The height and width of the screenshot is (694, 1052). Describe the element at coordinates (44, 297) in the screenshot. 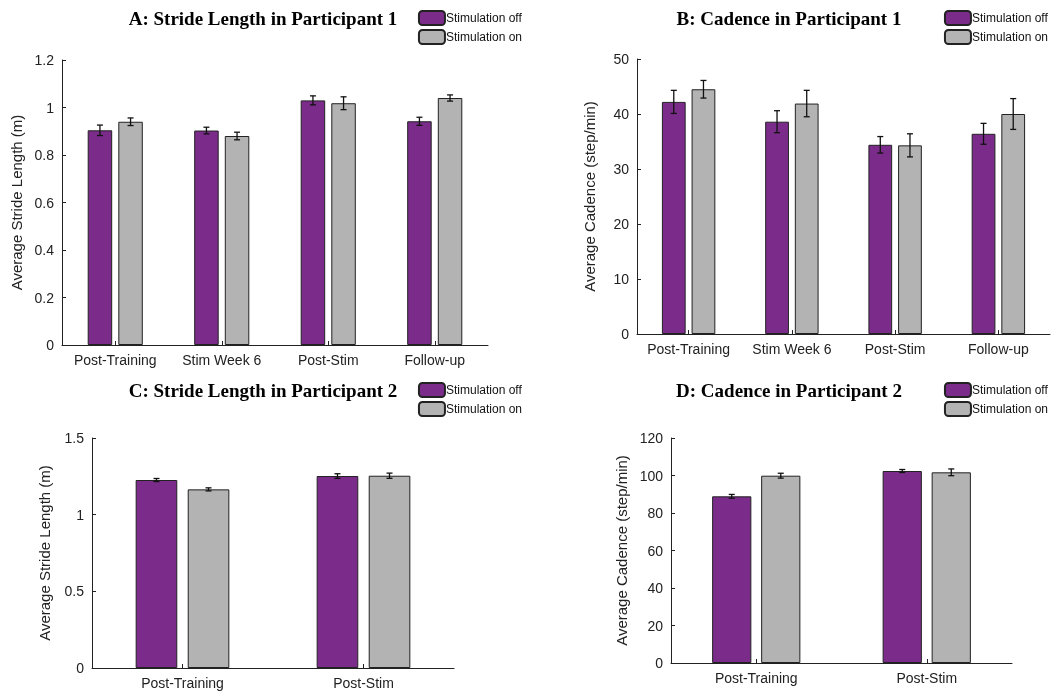

I see `y-tick-label: 0.2` at that location.